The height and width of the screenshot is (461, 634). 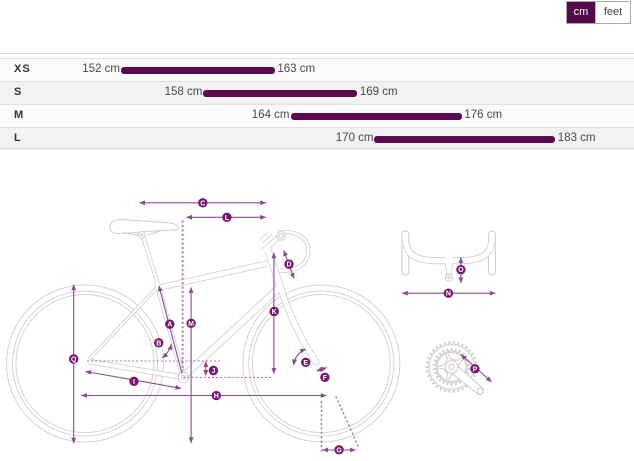 I want to click on svg-text: G, so click(x=339, y=450).